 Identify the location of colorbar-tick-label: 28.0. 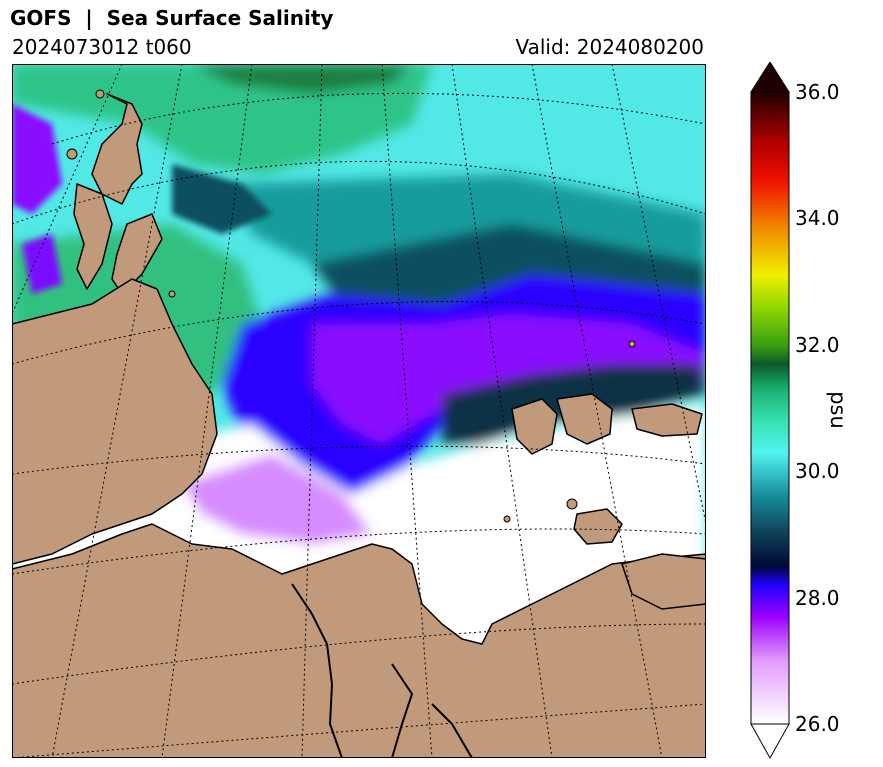
(817, 597).